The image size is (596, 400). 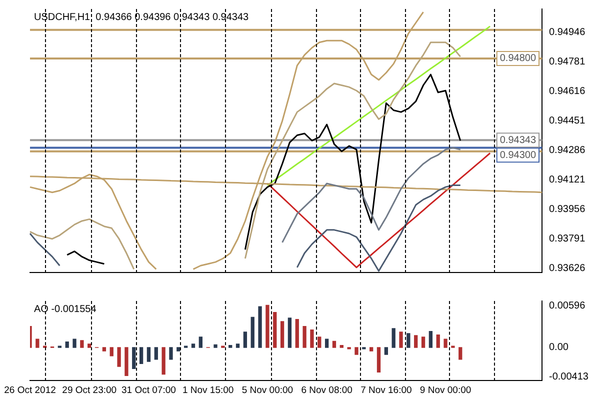 What do you see at coordinates (386, 390) in the screenshot?
I see `x-tick-label: 7 Nov 16:00` at bounding box center [386, 390].